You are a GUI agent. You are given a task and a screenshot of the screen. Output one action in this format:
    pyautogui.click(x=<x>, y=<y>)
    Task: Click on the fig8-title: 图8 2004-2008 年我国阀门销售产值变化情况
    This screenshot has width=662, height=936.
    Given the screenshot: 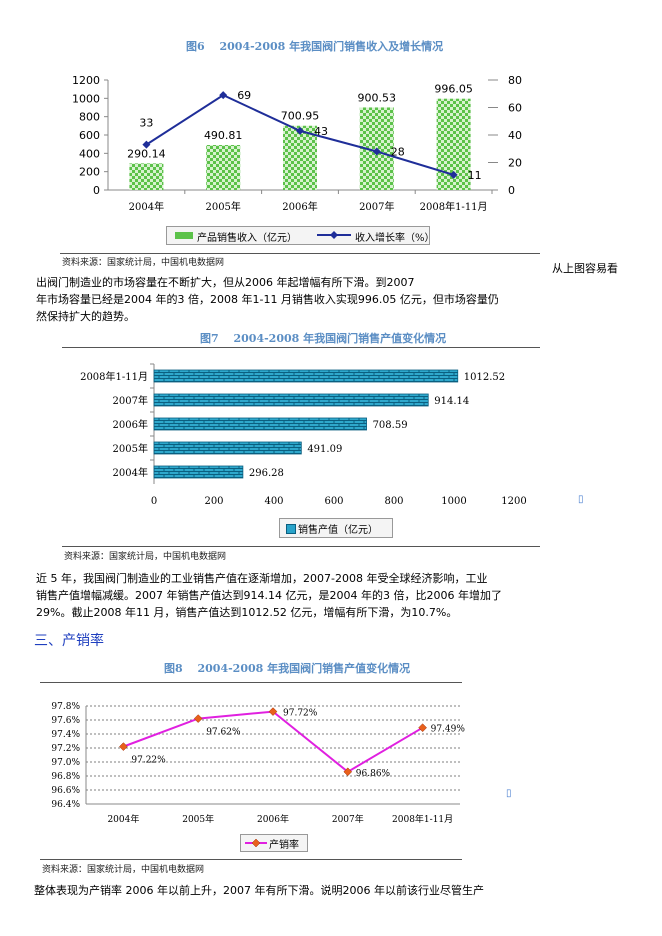 What is the action you would take?
    pyautogui.click(x=287, y=668)
    